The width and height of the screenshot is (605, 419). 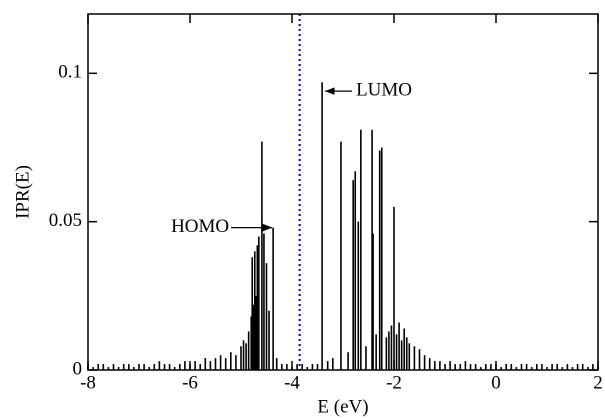 I want to click on x-axis-label: E (eV), so click(x=342, y=406).